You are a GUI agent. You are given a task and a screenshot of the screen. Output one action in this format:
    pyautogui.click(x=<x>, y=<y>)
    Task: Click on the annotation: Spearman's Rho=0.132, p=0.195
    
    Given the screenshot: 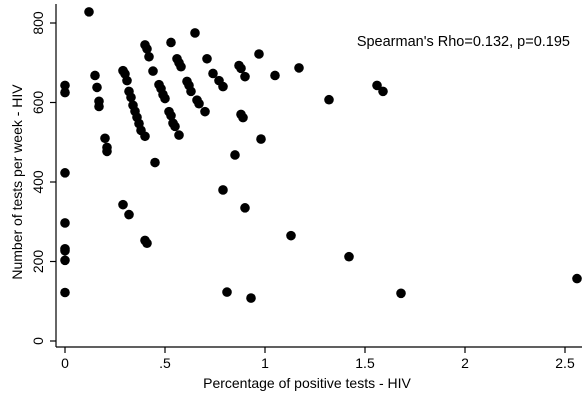 What is the action you would take?
    pyautogui.click(x=463, y=42)
    